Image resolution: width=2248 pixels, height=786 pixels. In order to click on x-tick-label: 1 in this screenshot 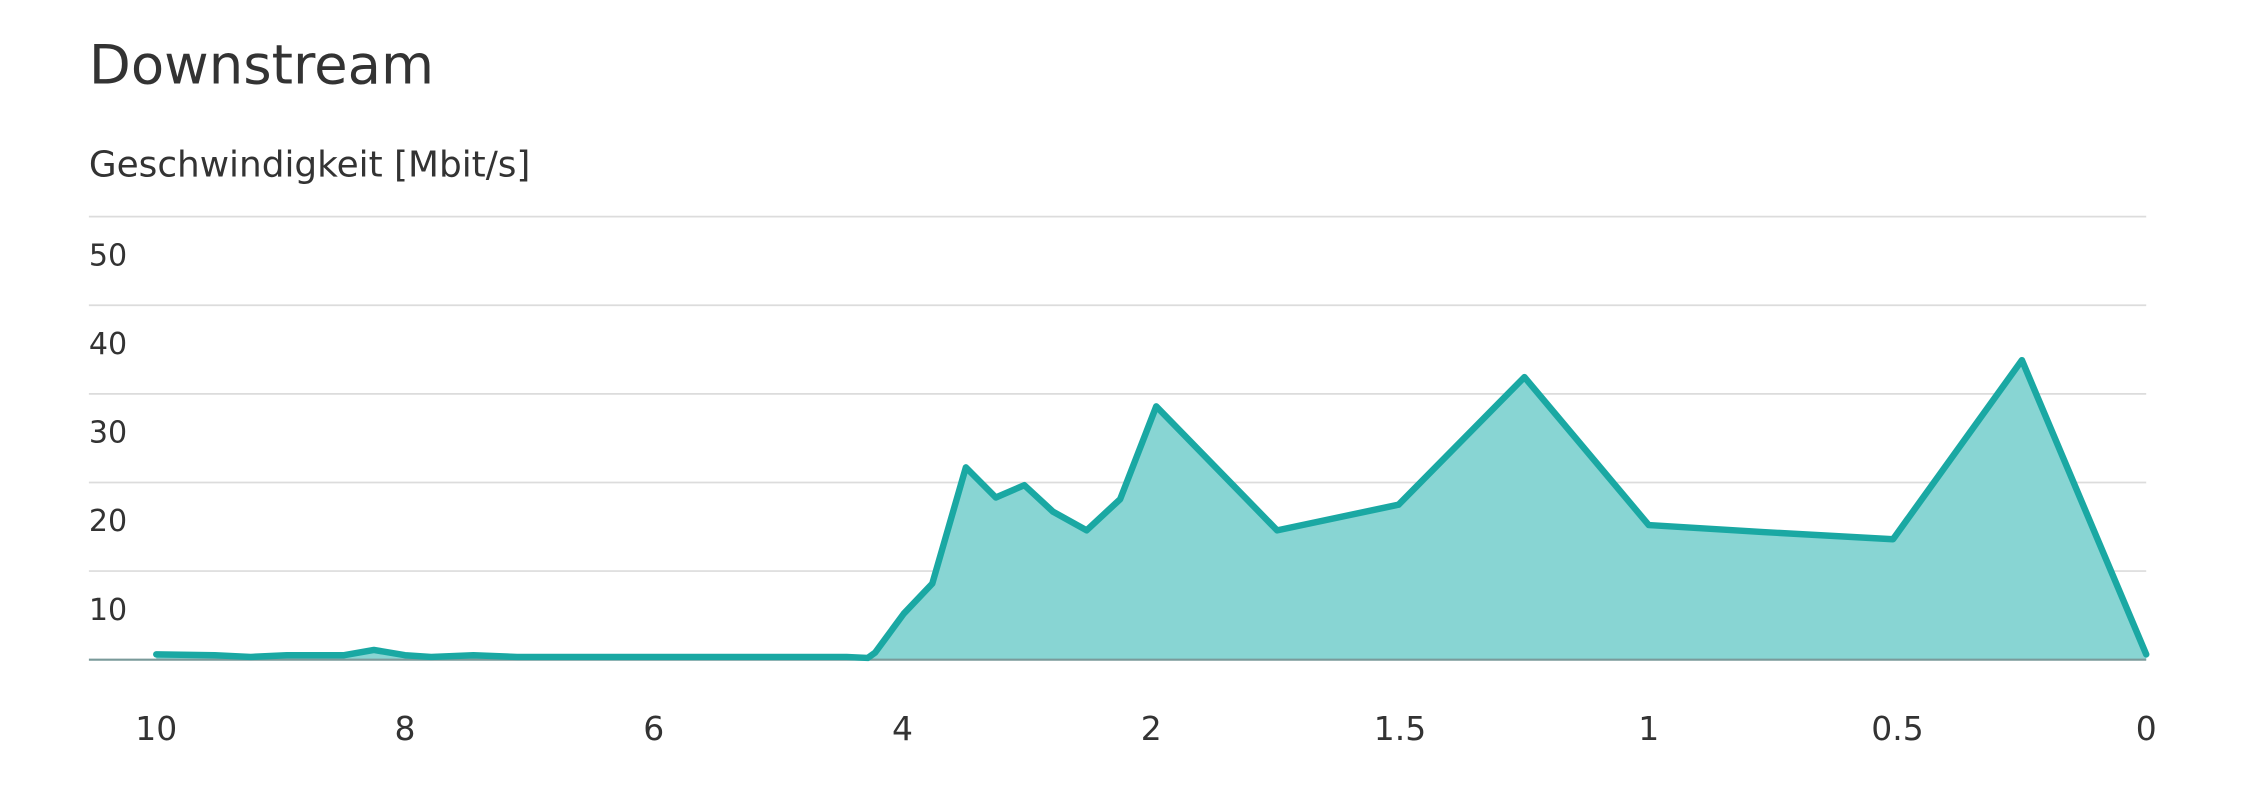, I will do `click(1648, 728)`.